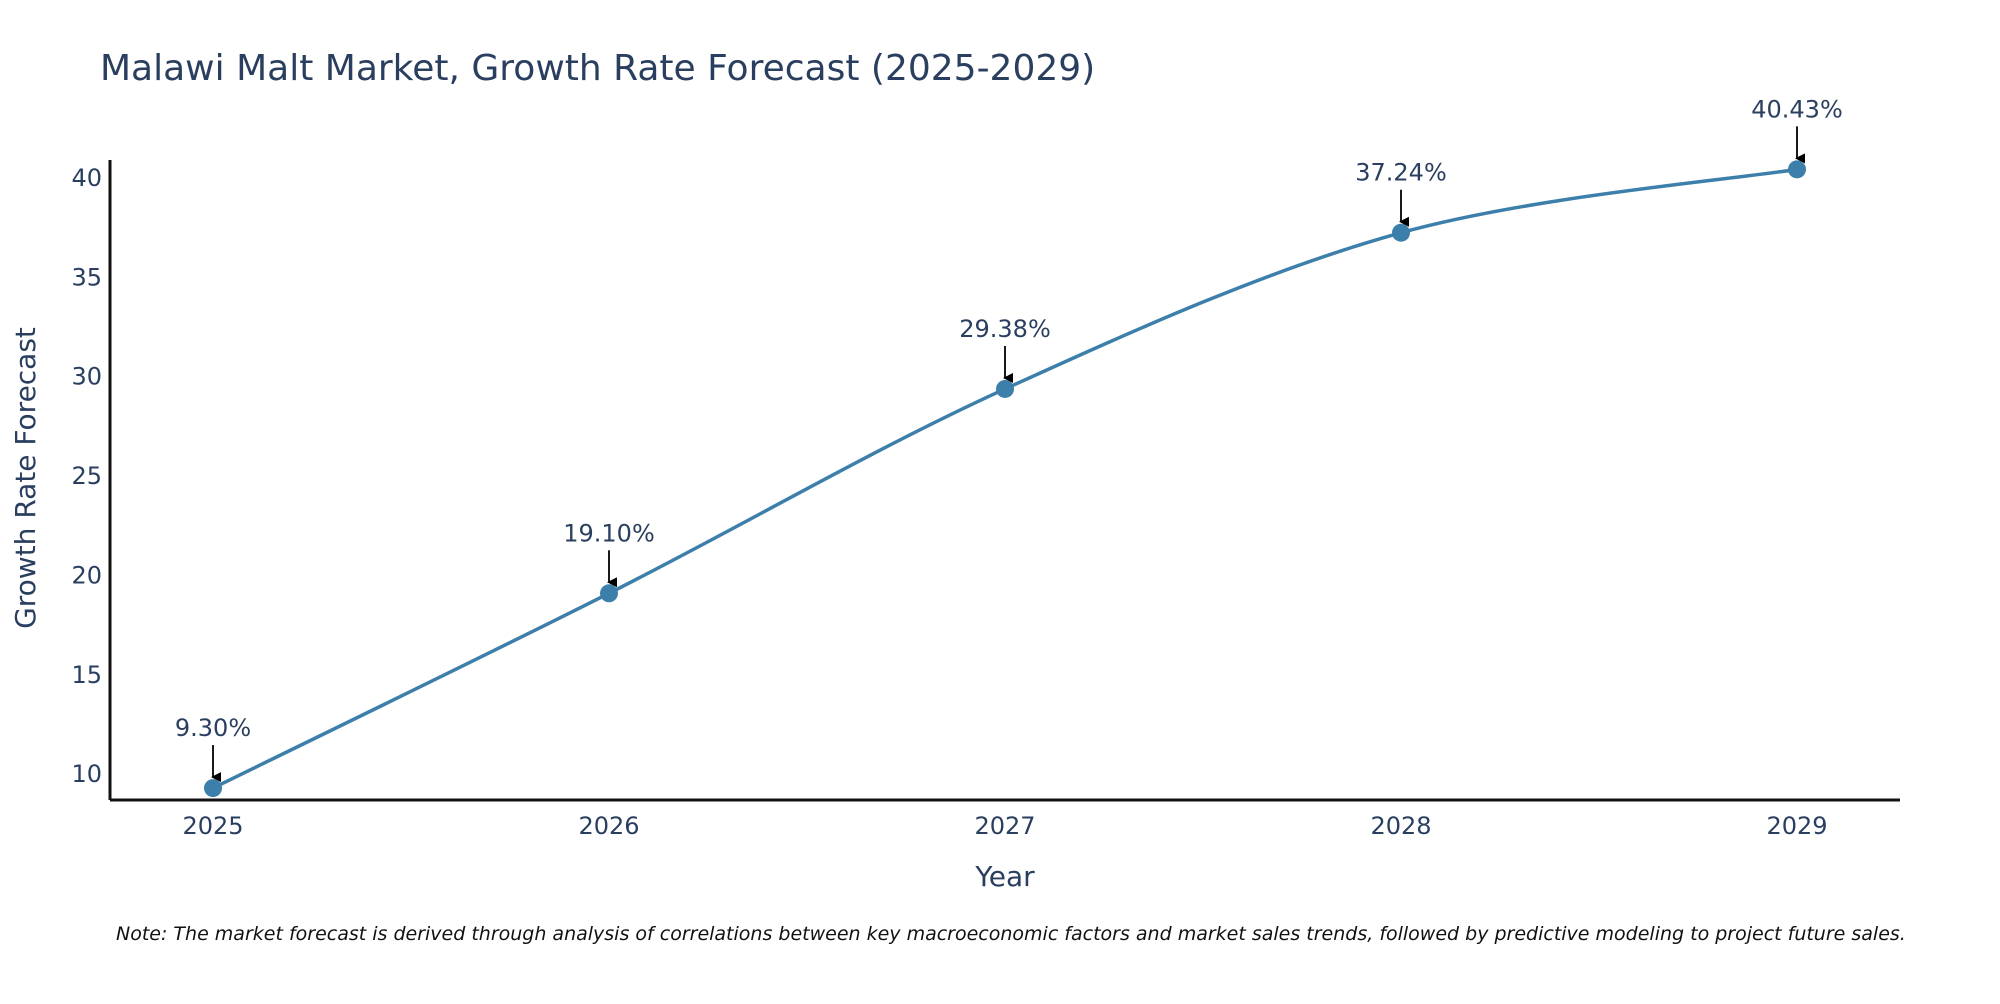  I want to click on y-tick-label: 30, so click(86, 377).